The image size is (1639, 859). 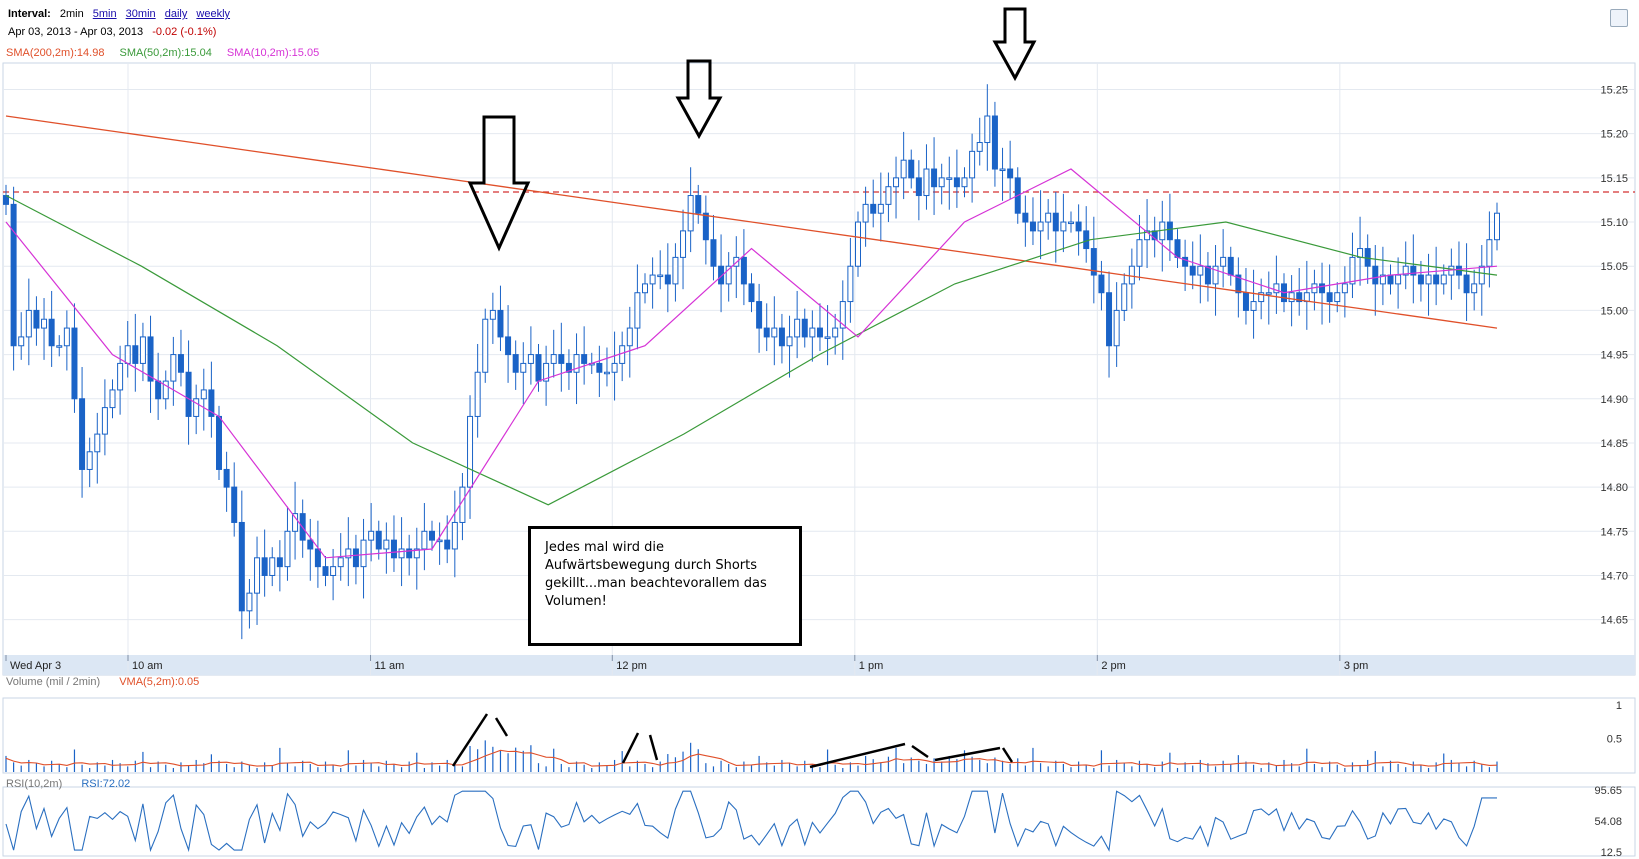 What do you see at coordinates (1356, 666) in the screenshot?
I see `time-label: 3 pm` at bounding box center [1356, 666].